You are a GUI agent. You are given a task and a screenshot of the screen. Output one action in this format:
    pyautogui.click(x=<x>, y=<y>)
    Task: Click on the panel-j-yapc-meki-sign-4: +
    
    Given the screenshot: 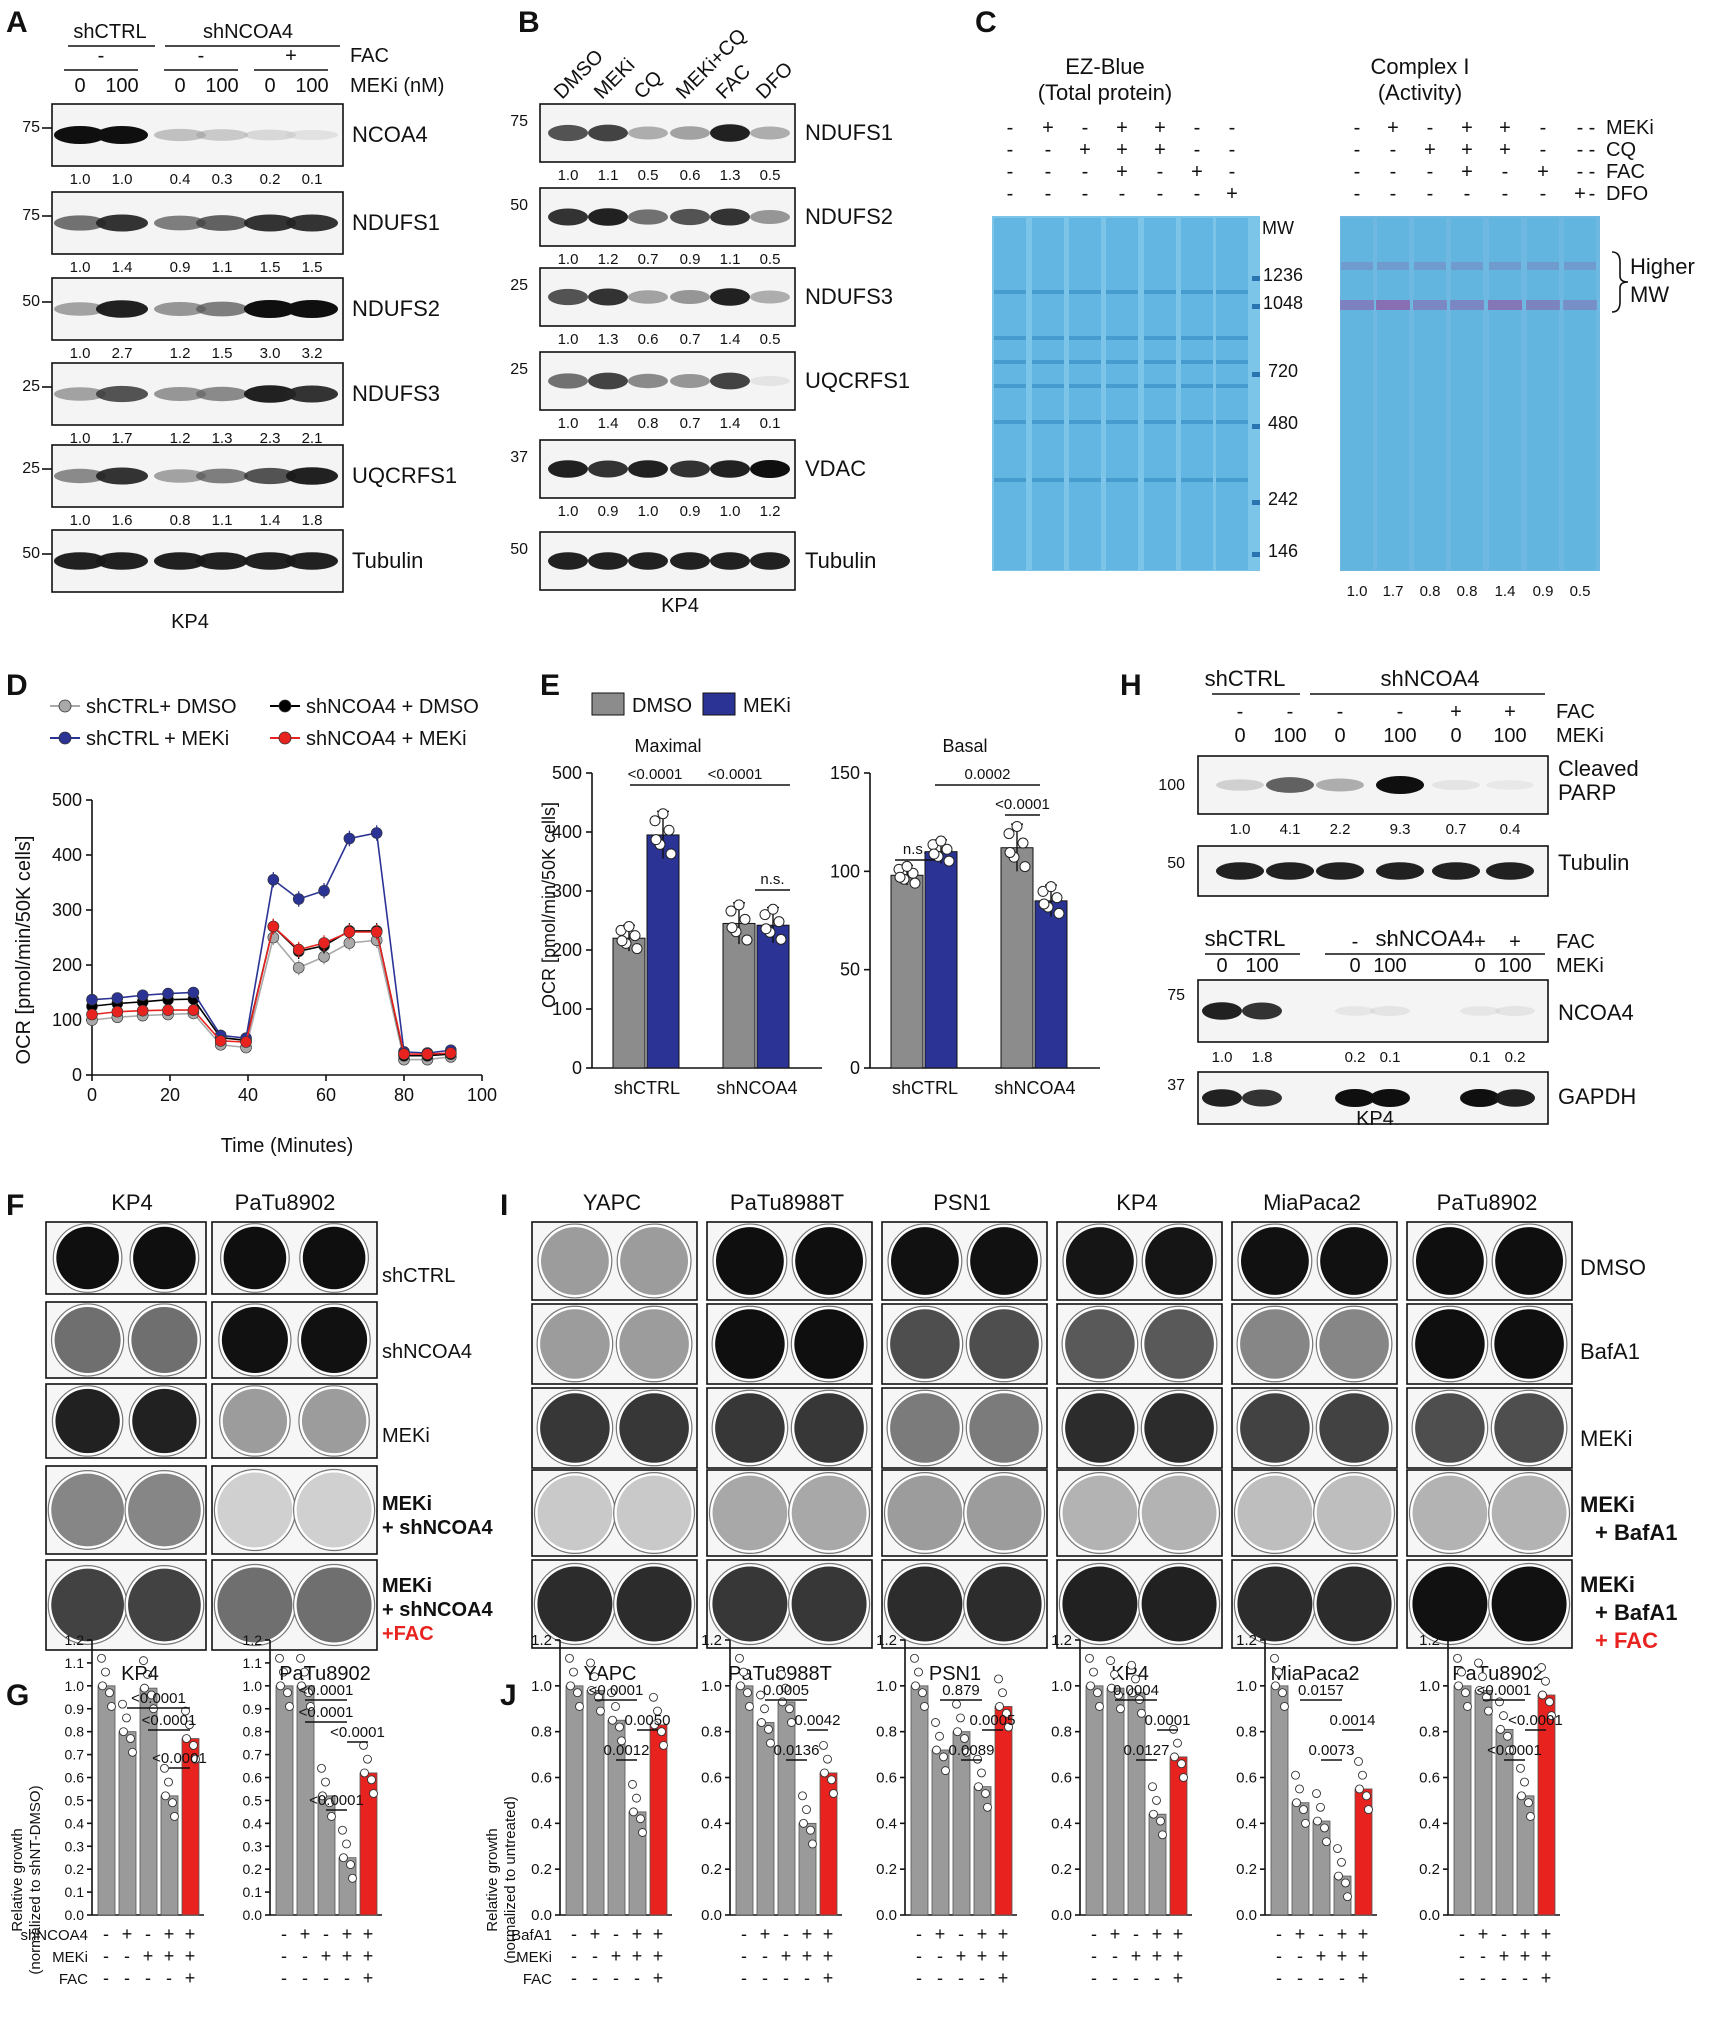 What is the action you would take?
    pyautogui.click(x=637, y=1956)
    